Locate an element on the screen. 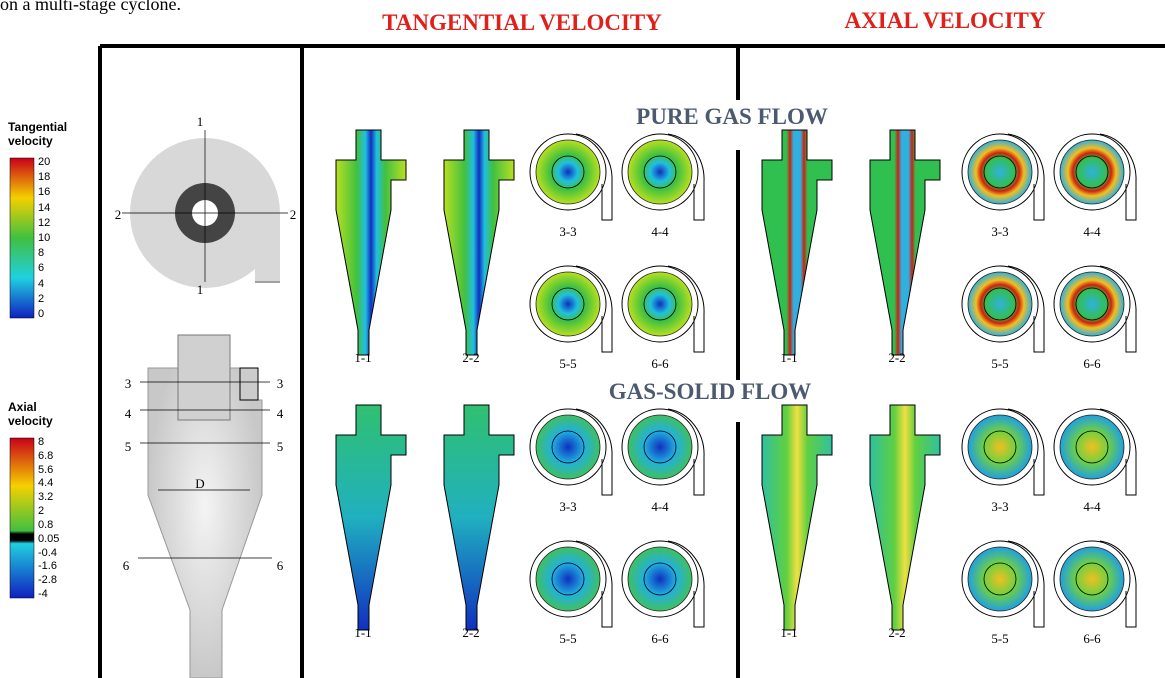  legend-tick: 4.4 is located at coordinates (46, 483).